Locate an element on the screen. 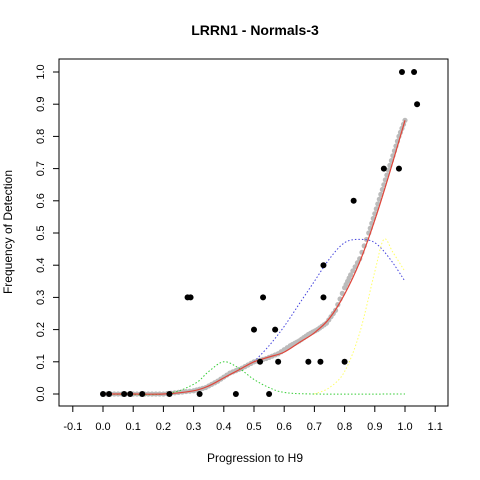  y-axis-label: Frequency of Detection is located at coordinates (8, 232).